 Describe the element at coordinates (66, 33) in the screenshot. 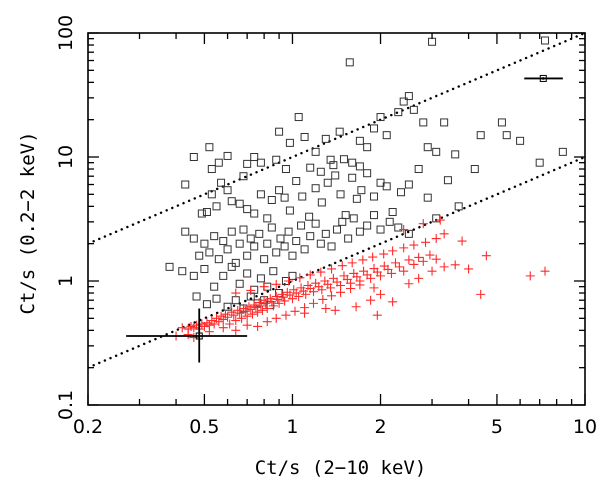

I see `y-tick-label: 100` at that location.